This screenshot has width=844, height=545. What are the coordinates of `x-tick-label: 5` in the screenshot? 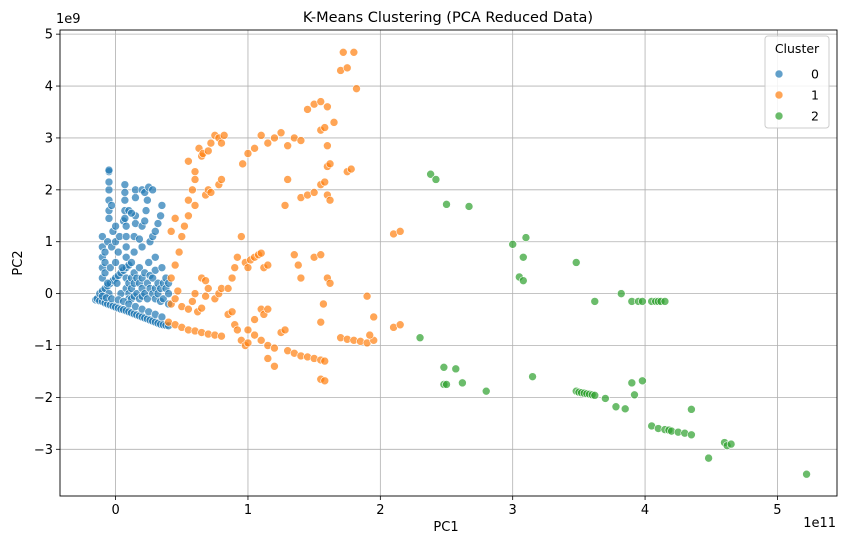 It's located at (777, 510).